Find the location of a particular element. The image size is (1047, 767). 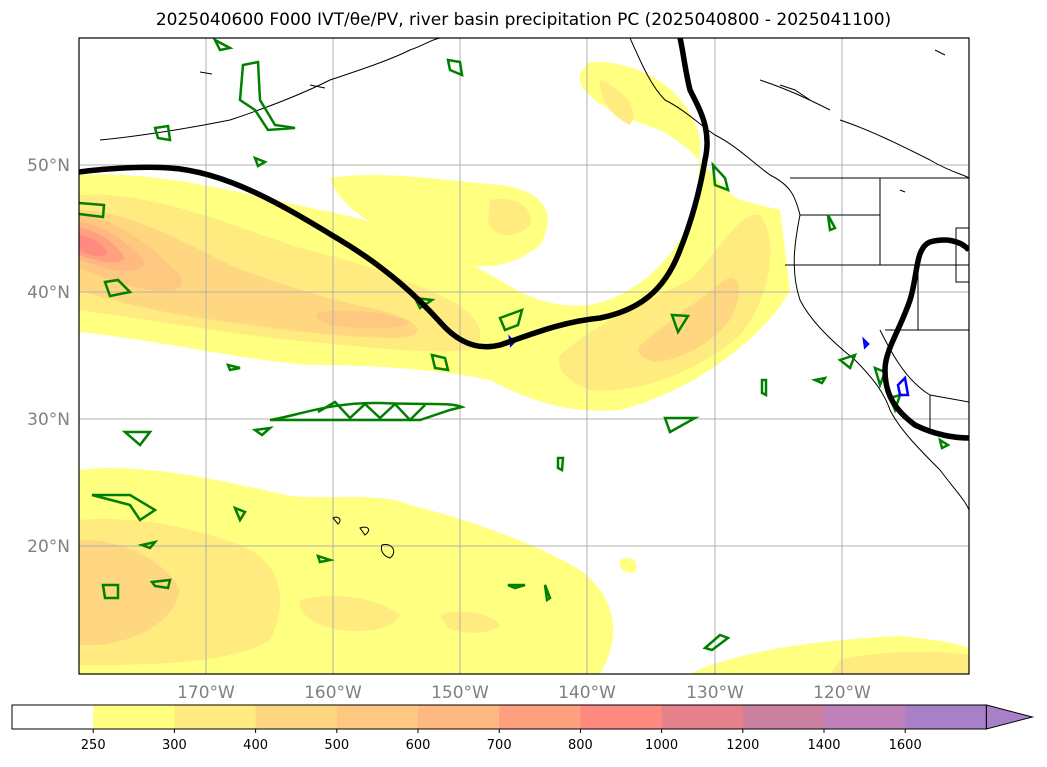

colorbar-tick-label: 300 is located at coordinates (174, 745).